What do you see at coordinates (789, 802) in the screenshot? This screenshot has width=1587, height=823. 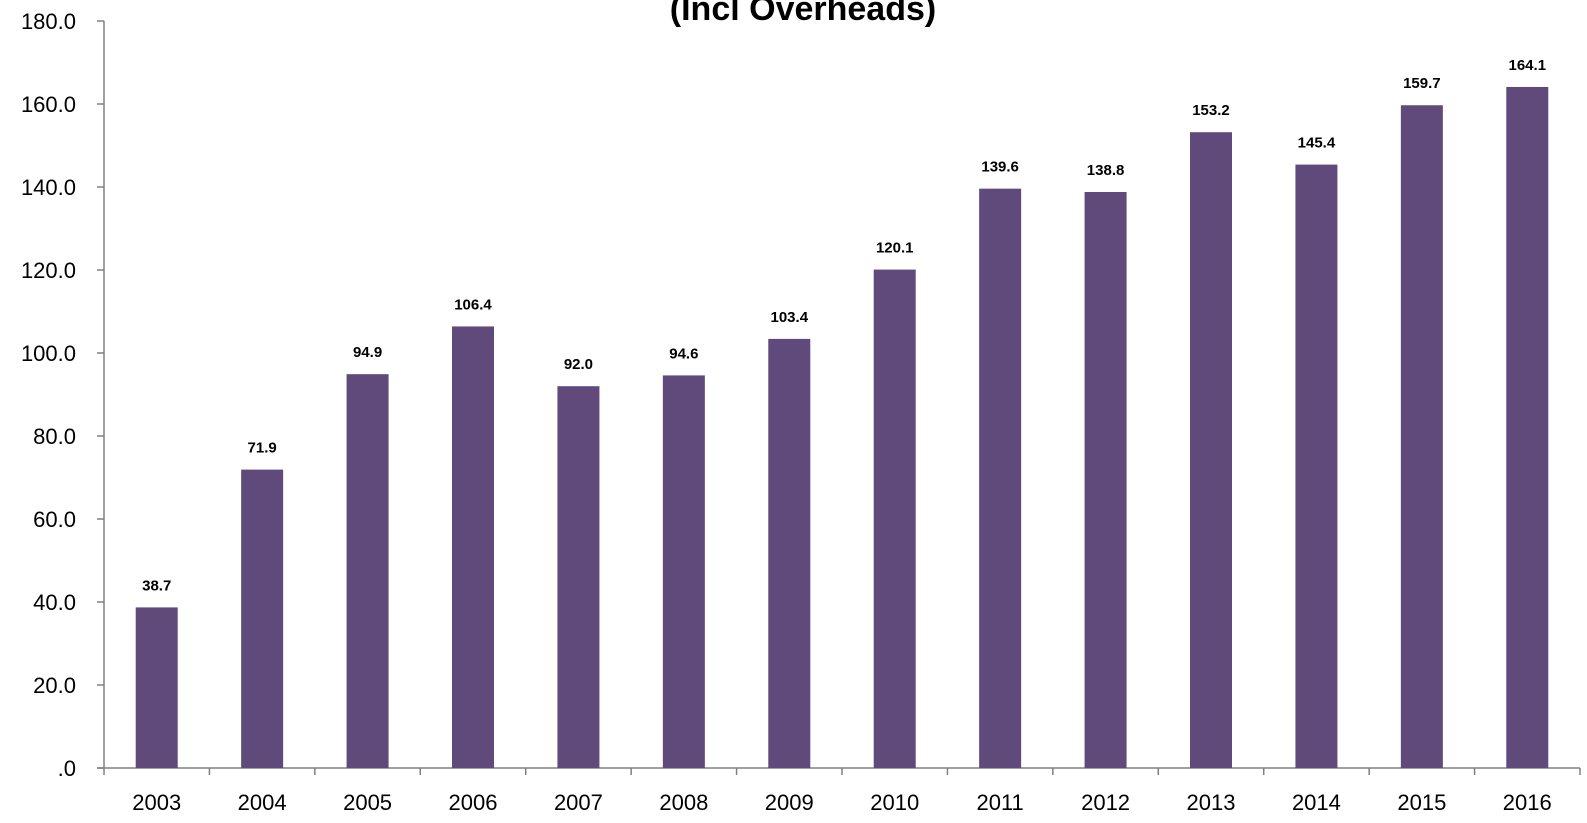 I see `x-tick-label: 2009` at bounding box center [789, 802].